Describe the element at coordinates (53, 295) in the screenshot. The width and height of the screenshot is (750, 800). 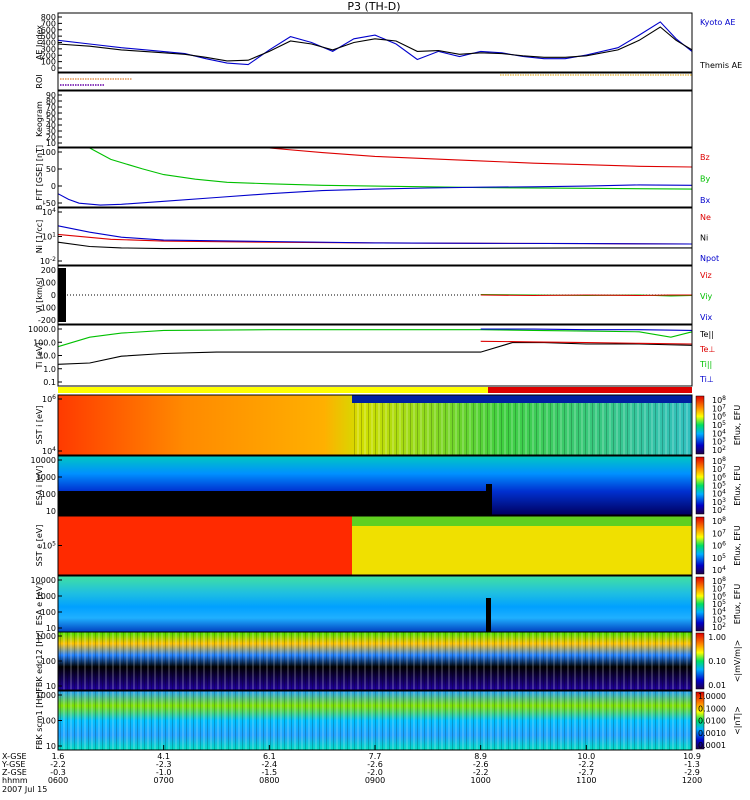
I see `ytick-label-vi: 0` at that location.